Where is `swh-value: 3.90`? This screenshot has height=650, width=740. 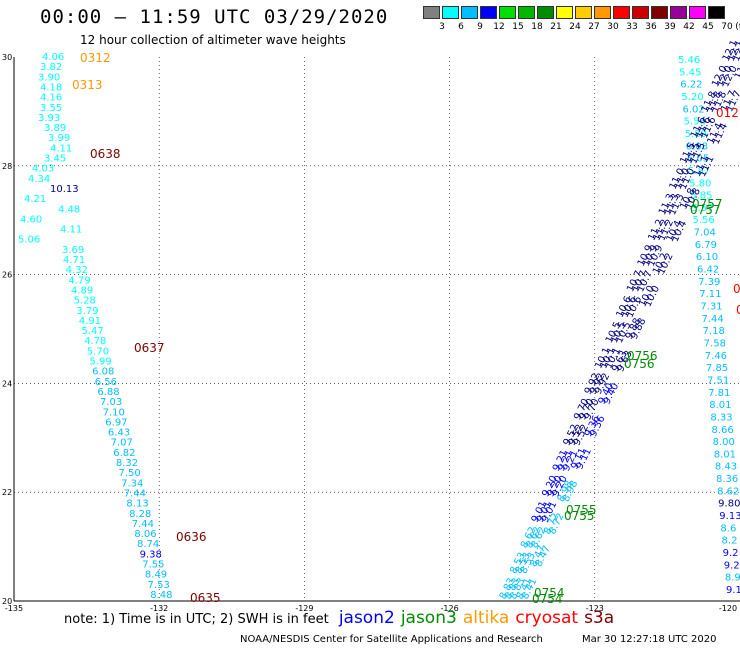
swh-value: 3.90 is located at coordinates (49, 77).